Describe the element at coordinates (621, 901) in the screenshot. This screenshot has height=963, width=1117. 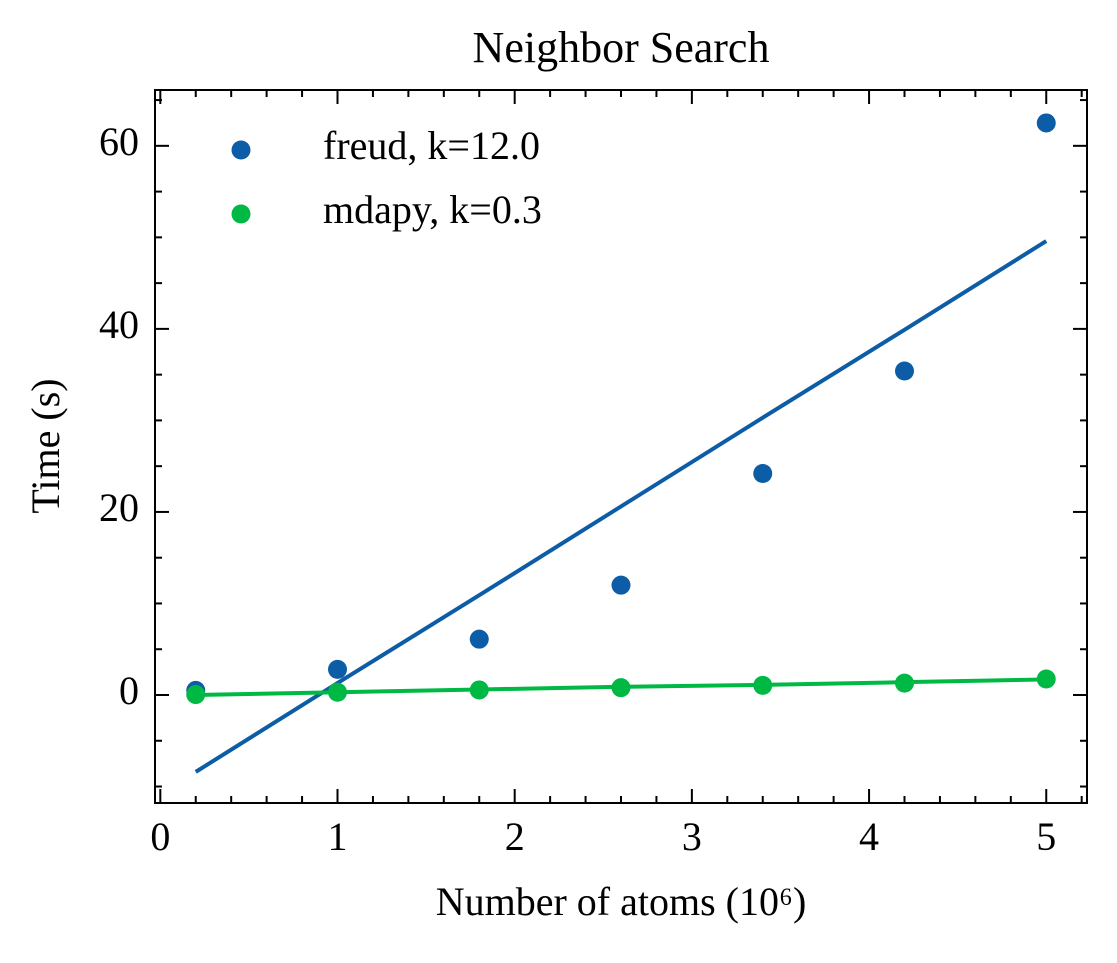
I see `x-axis-label: Number of atoms (10⁶)` at that location.